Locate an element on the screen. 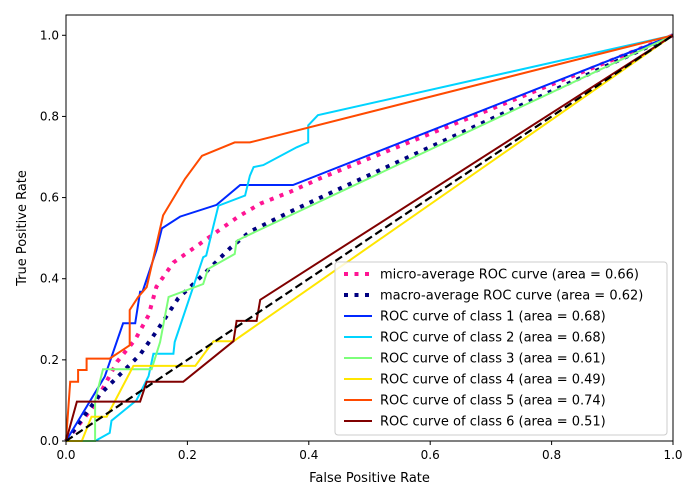 This screenshot has width=700, height=504. y-tick-label: 1.0 is located at coordinates (49, 35).